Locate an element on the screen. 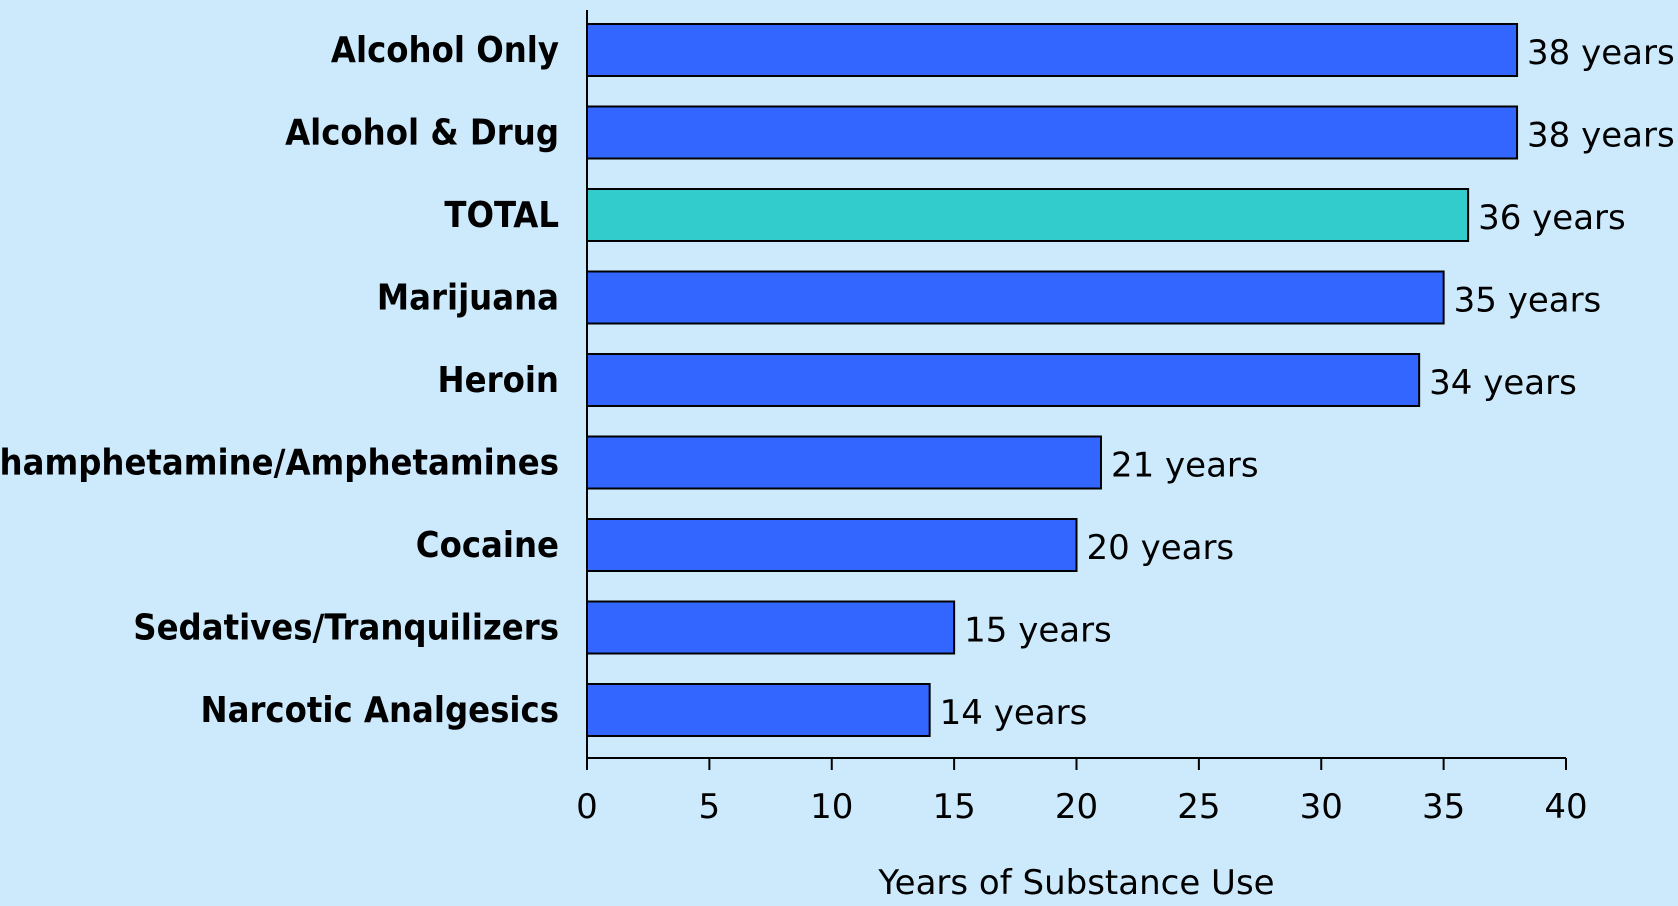 Image resolution: width=1678 pixels, height=906 pixels. data-label: 21 years is located at coordinates (1185, 466).